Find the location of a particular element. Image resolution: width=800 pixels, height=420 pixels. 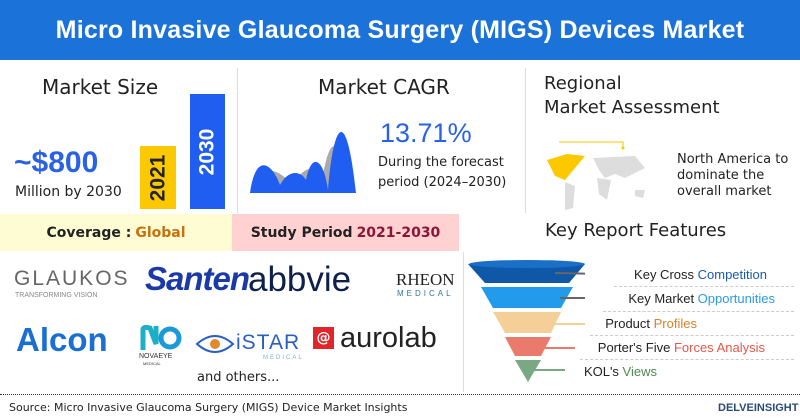

bar-2030-label: 2030 is located at coordinates (207, 151).